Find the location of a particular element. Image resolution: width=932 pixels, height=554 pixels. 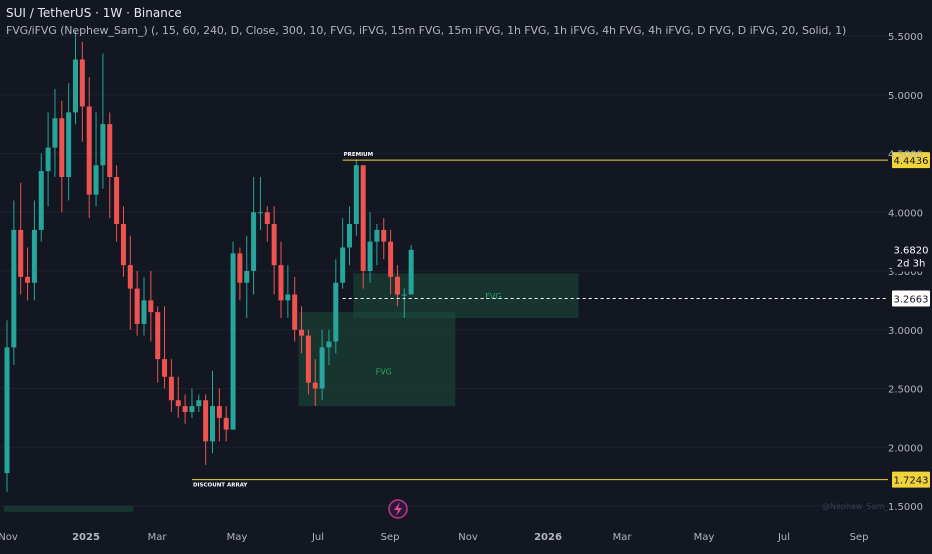

lightning-icon-bolt is located at coordinates (398, 509).